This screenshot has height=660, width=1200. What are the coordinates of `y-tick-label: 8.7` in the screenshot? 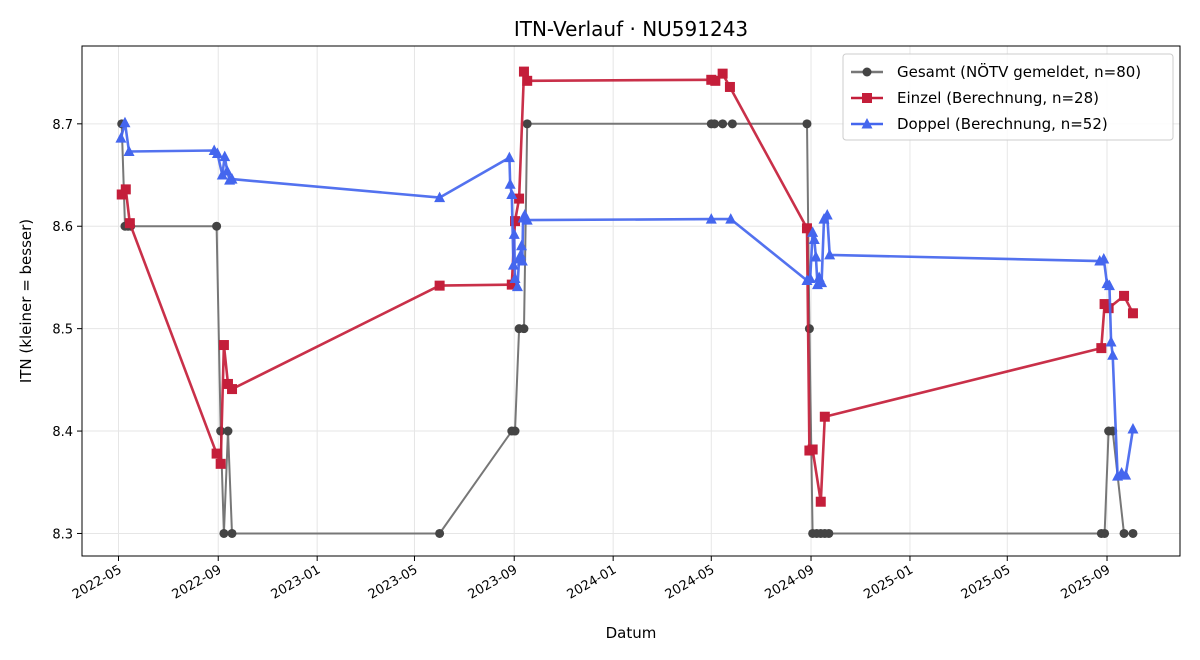 It's located at (62, 125).